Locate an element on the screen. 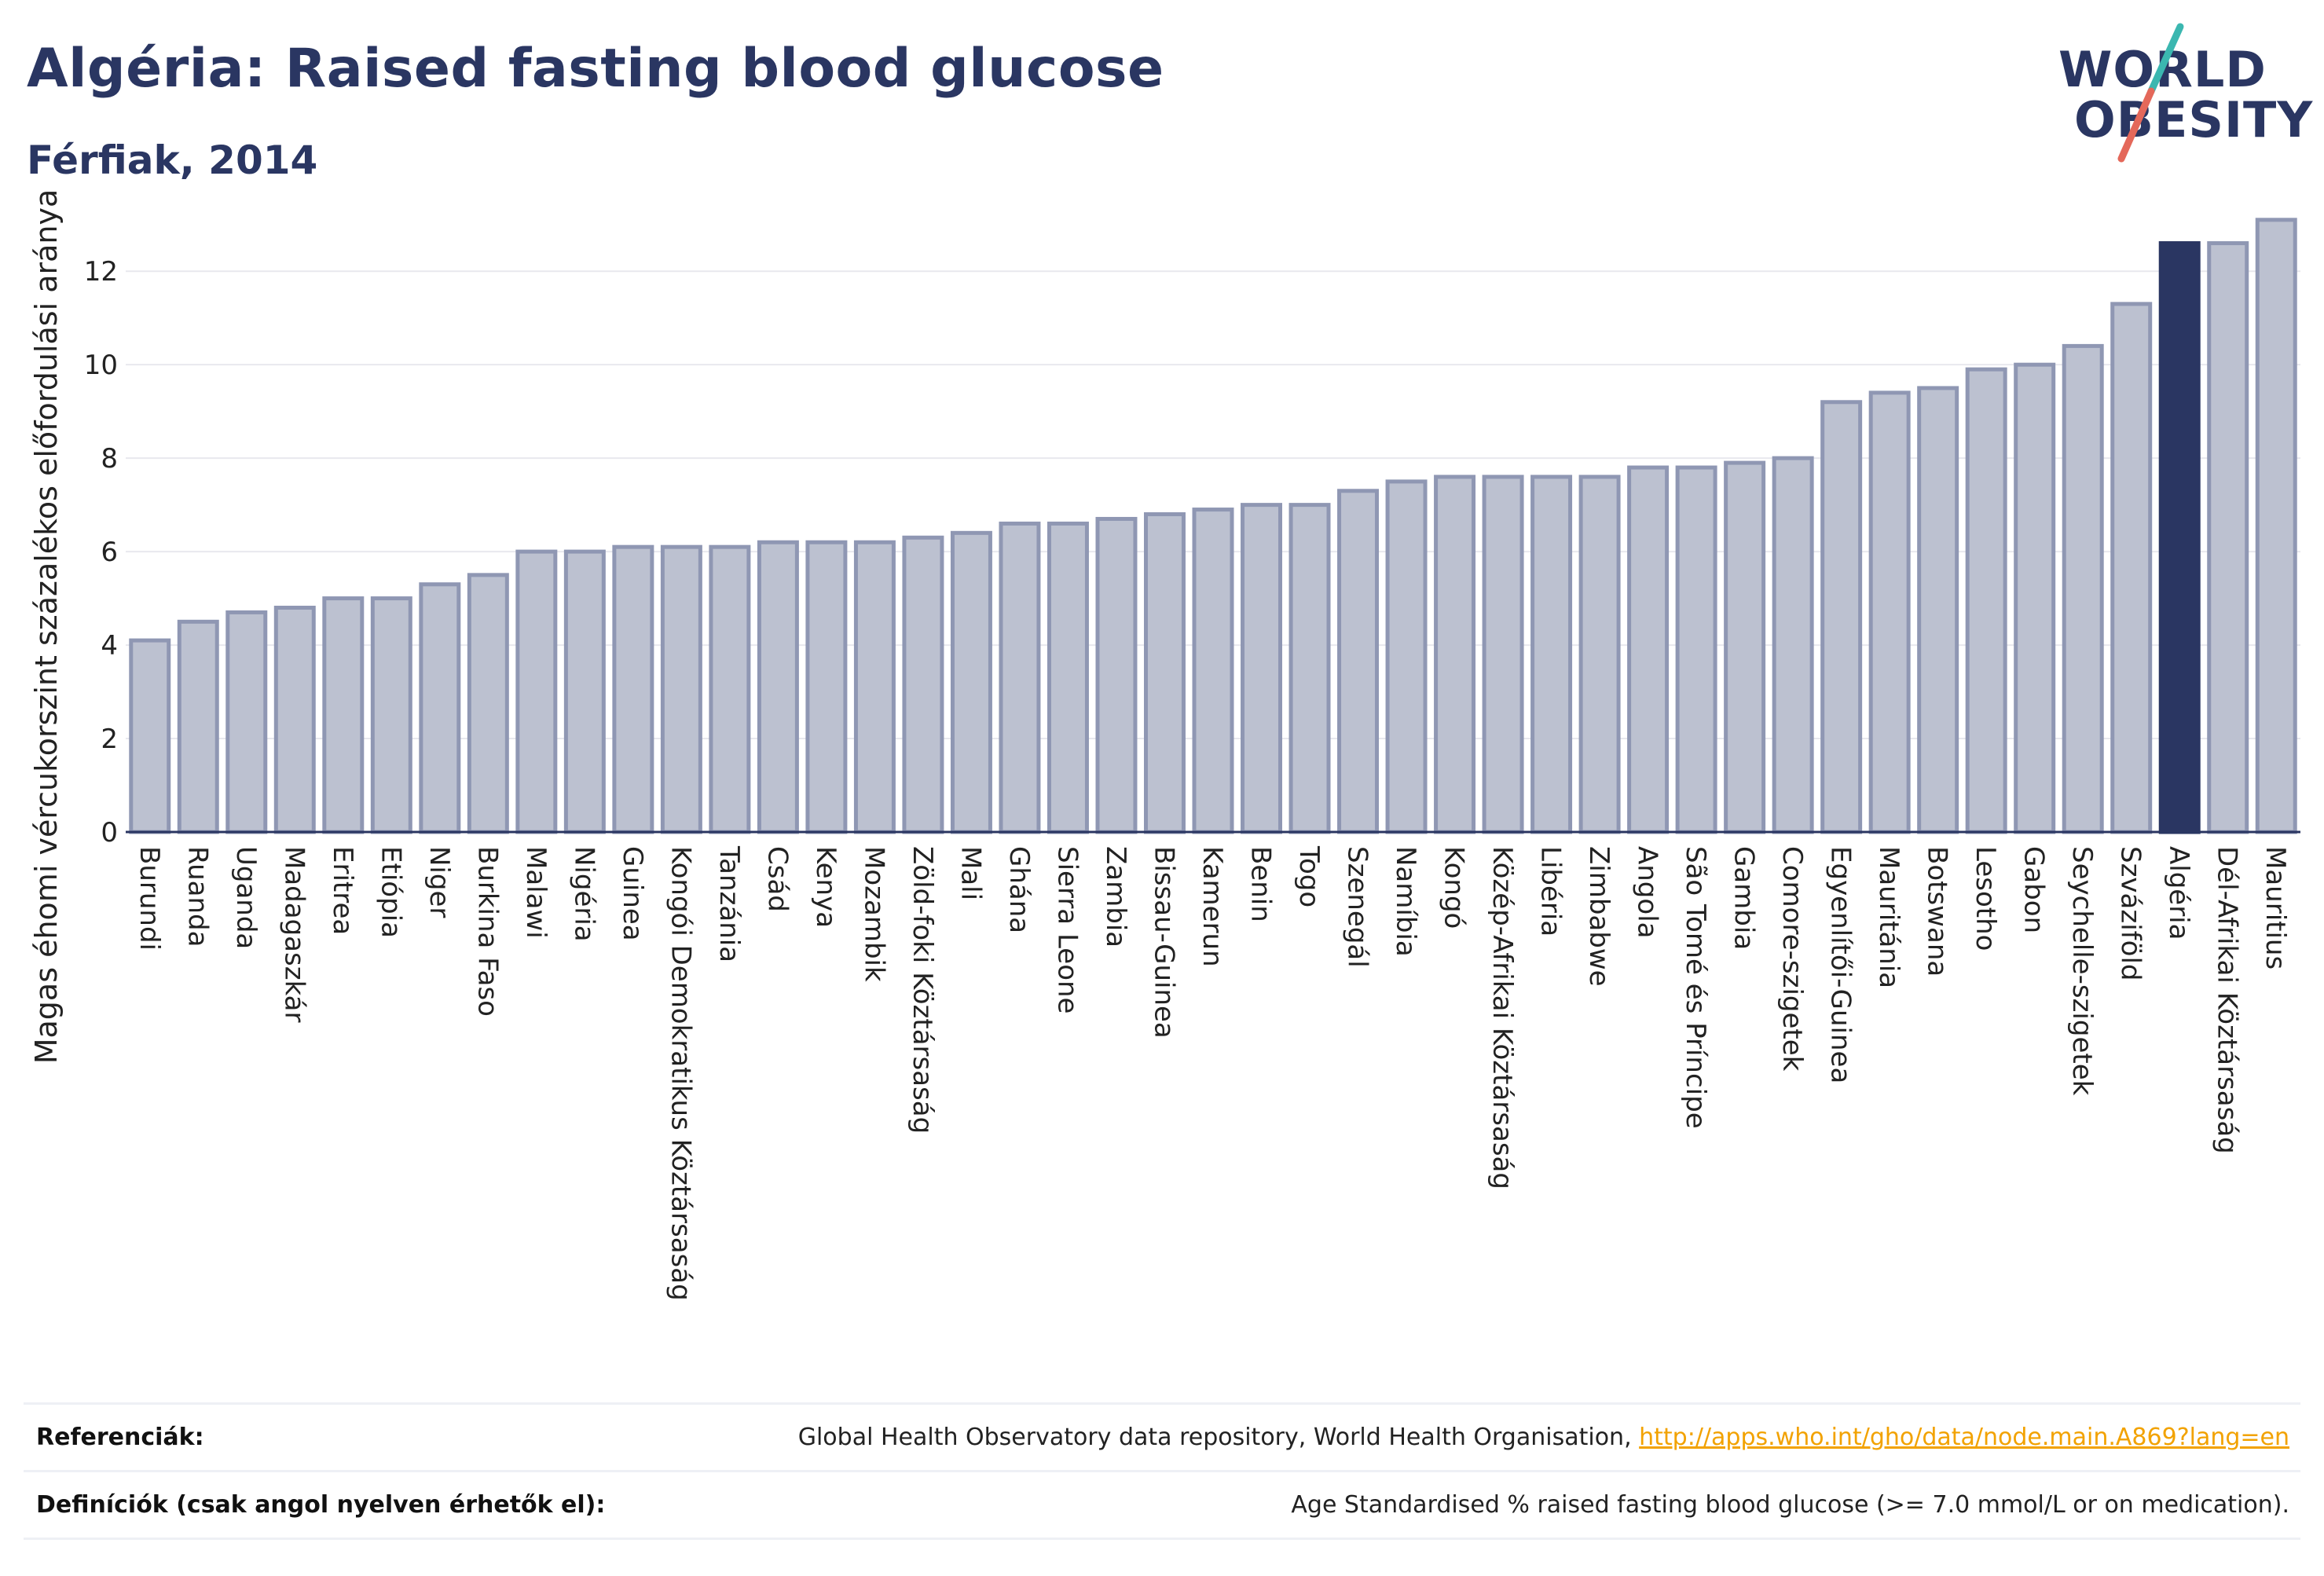 This screenshot has width=2324, height=1576. x-tick-label: Benin is located at coordinates (1261, 884).